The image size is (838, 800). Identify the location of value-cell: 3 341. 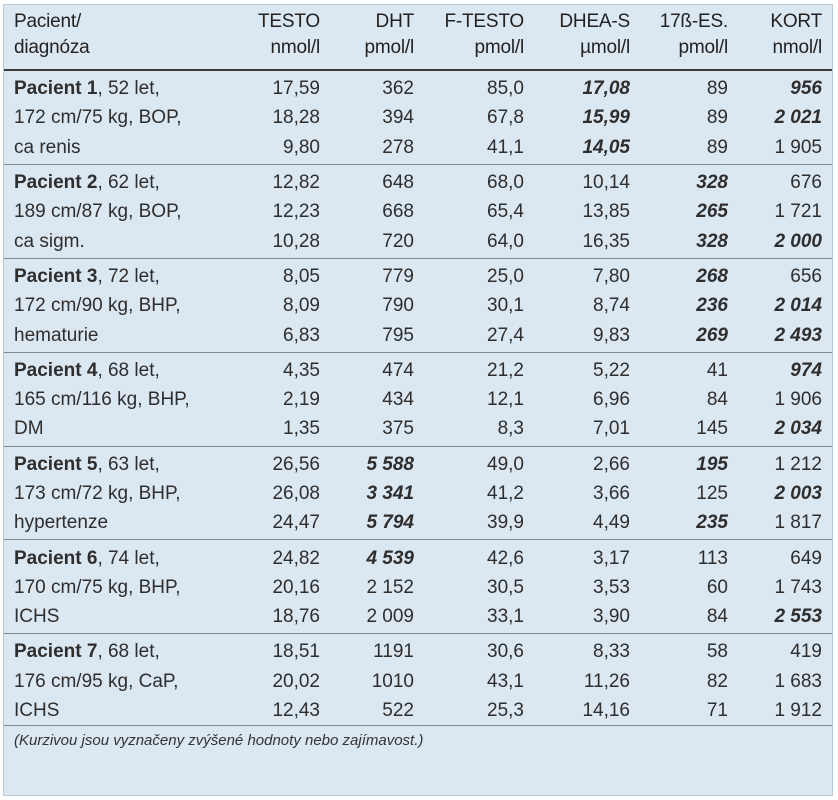
(390, 493).